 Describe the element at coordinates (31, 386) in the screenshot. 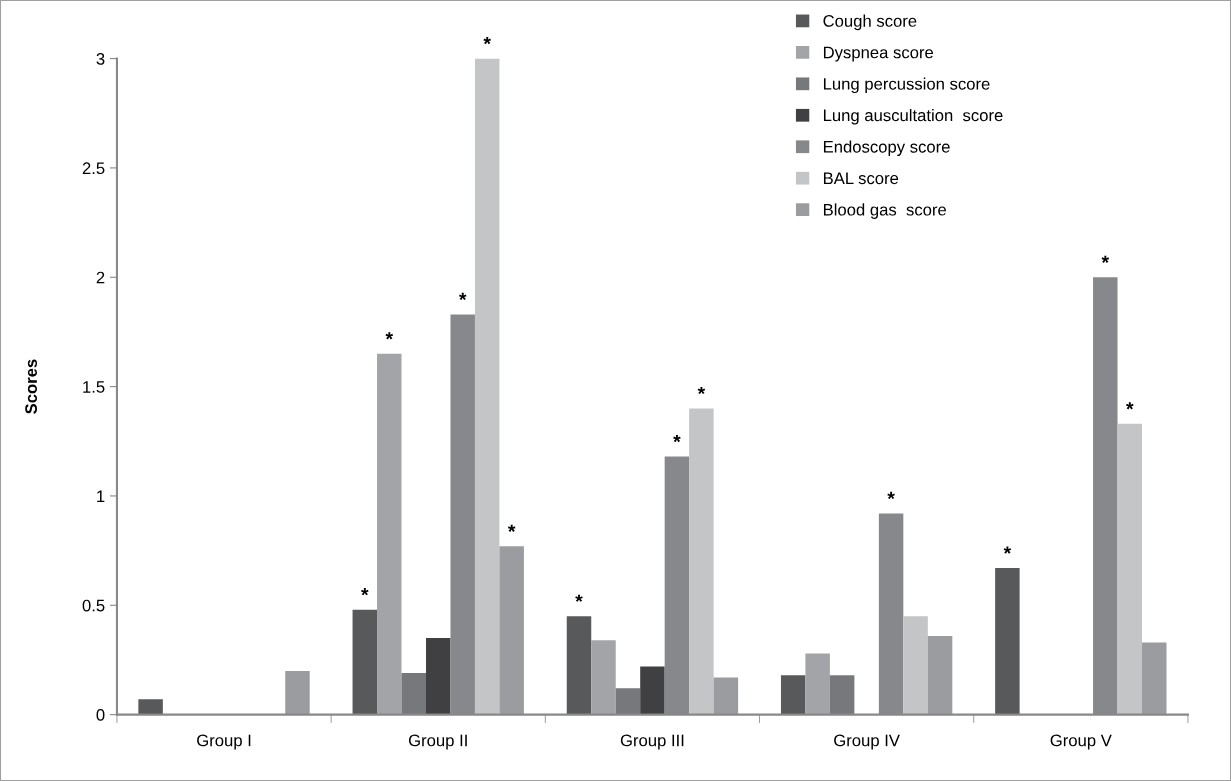

I see `y-axis-title: Scores` at that location.